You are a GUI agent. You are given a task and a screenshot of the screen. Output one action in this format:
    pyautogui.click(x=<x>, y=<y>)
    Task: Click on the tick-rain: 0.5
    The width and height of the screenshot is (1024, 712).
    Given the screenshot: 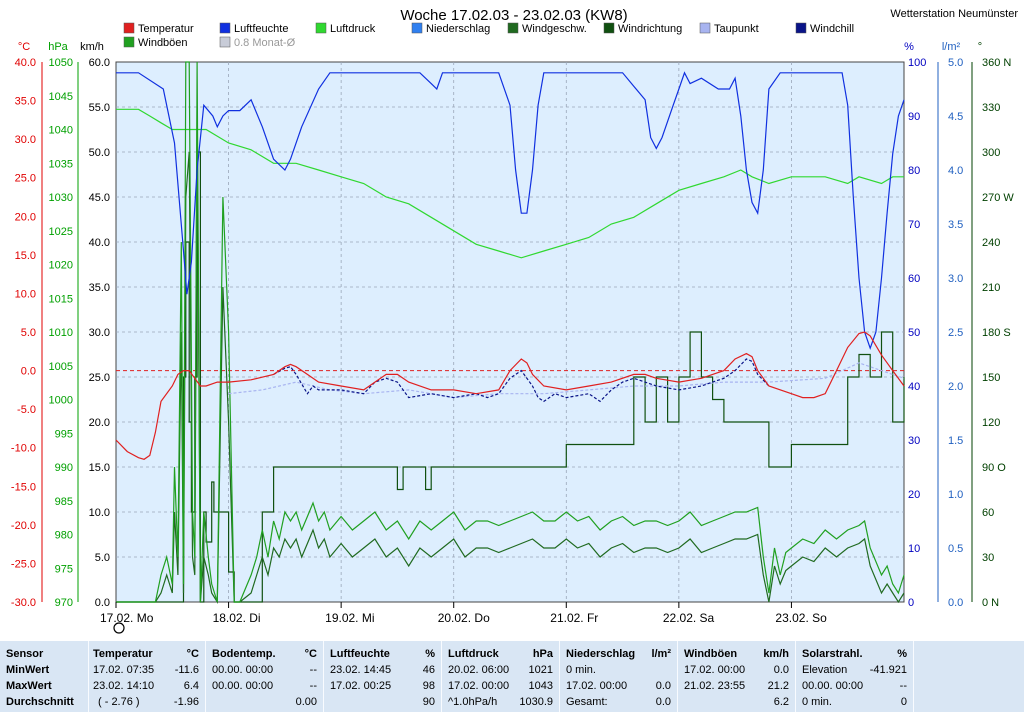 What is the action you would take?
    pyautogui.click(x=955, y=549)
    